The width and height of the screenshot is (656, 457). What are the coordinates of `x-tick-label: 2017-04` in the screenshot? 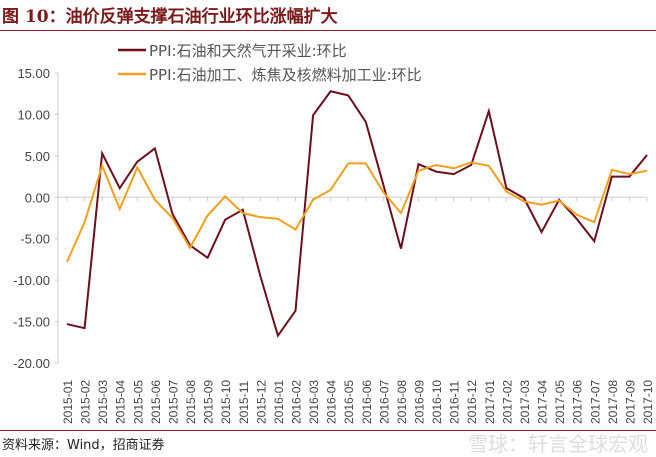 It's located at (543, 402).